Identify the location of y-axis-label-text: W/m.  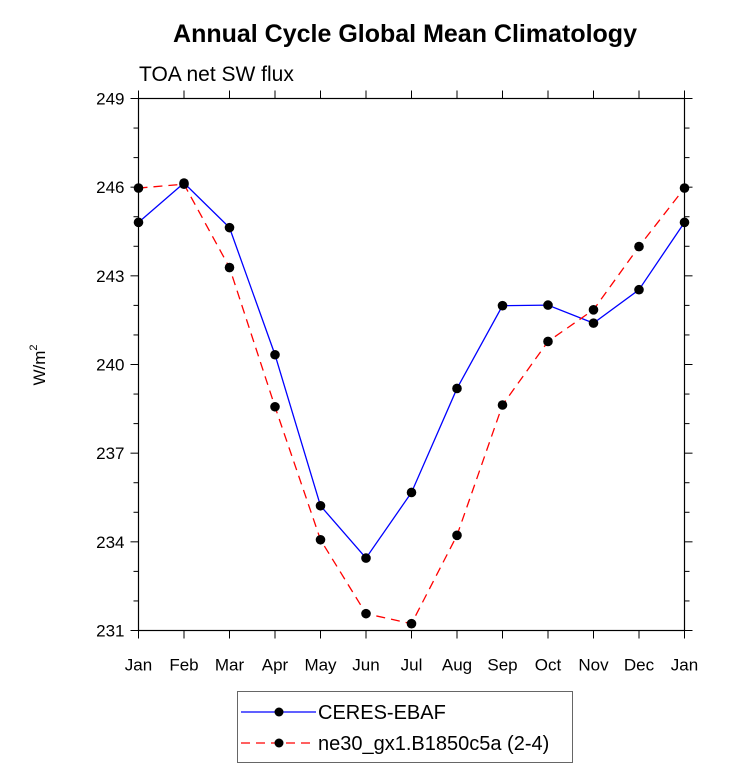
(39, 368).